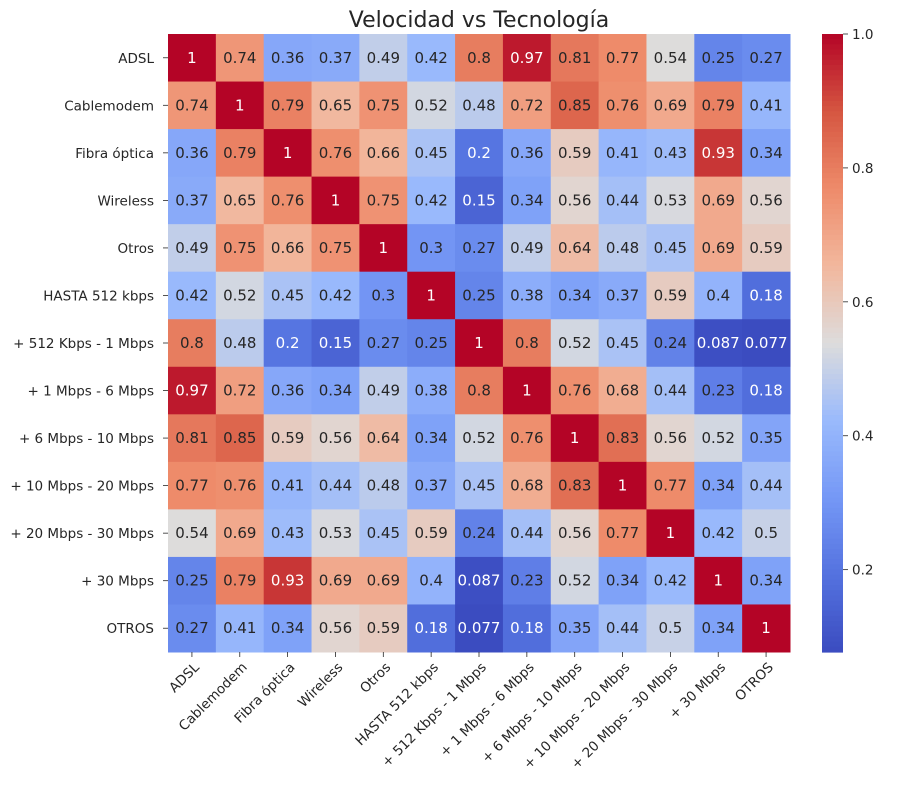 The image size is (901, 787). I want to click on cell-value-label: 0.68, so click(526, 486).